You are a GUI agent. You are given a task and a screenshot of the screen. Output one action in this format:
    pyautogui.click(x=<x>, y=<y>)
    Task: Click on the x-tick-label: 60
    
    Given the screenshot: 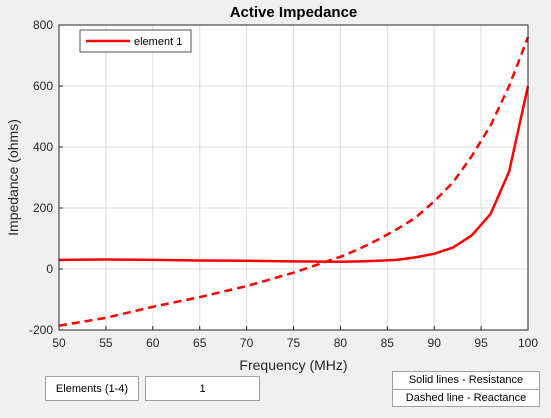 What is the action you would take?
    pyautogui.click(x=153, y=343)
    